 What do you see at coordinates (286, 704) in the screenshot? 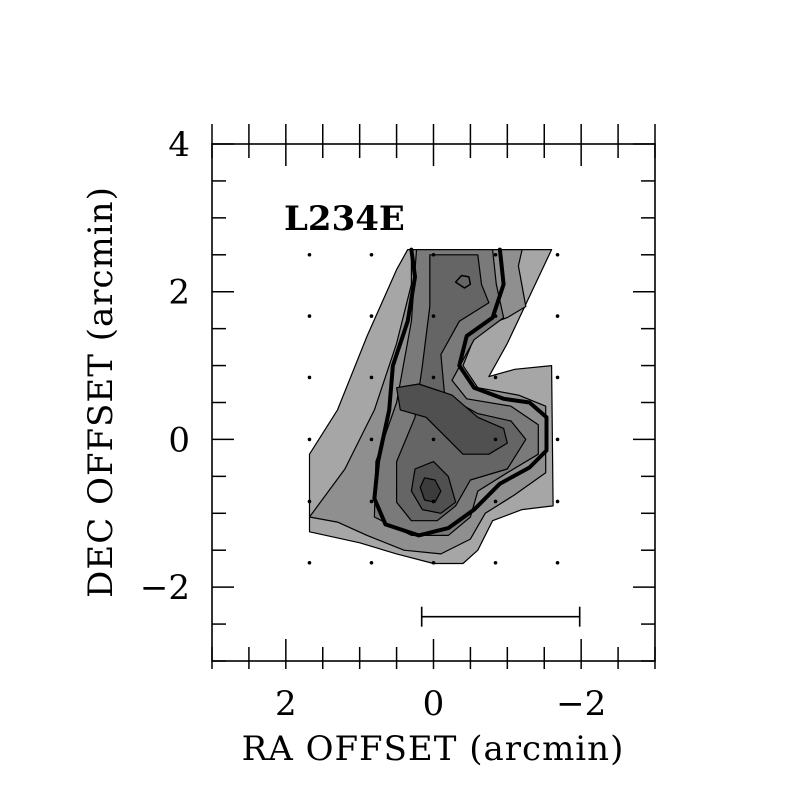
I see `x-tick-label: 2` at bounding box center [286, 704].